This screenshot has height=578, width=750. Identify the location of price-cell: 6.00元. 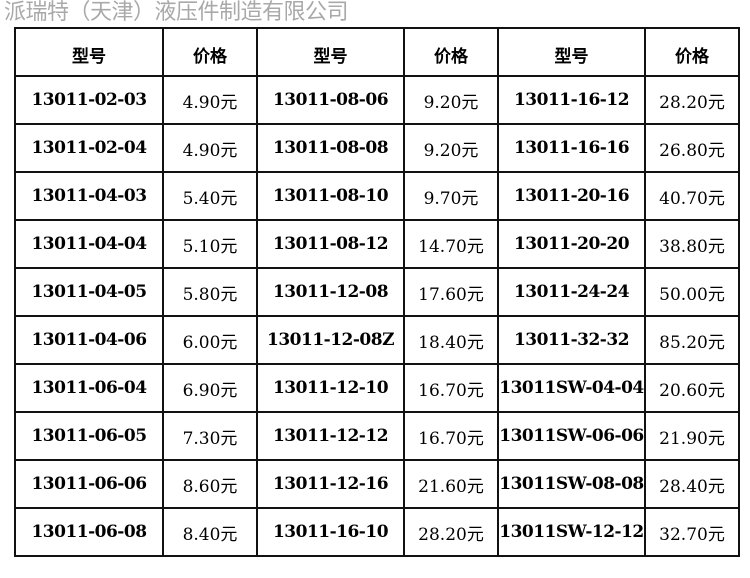
(210, 340).